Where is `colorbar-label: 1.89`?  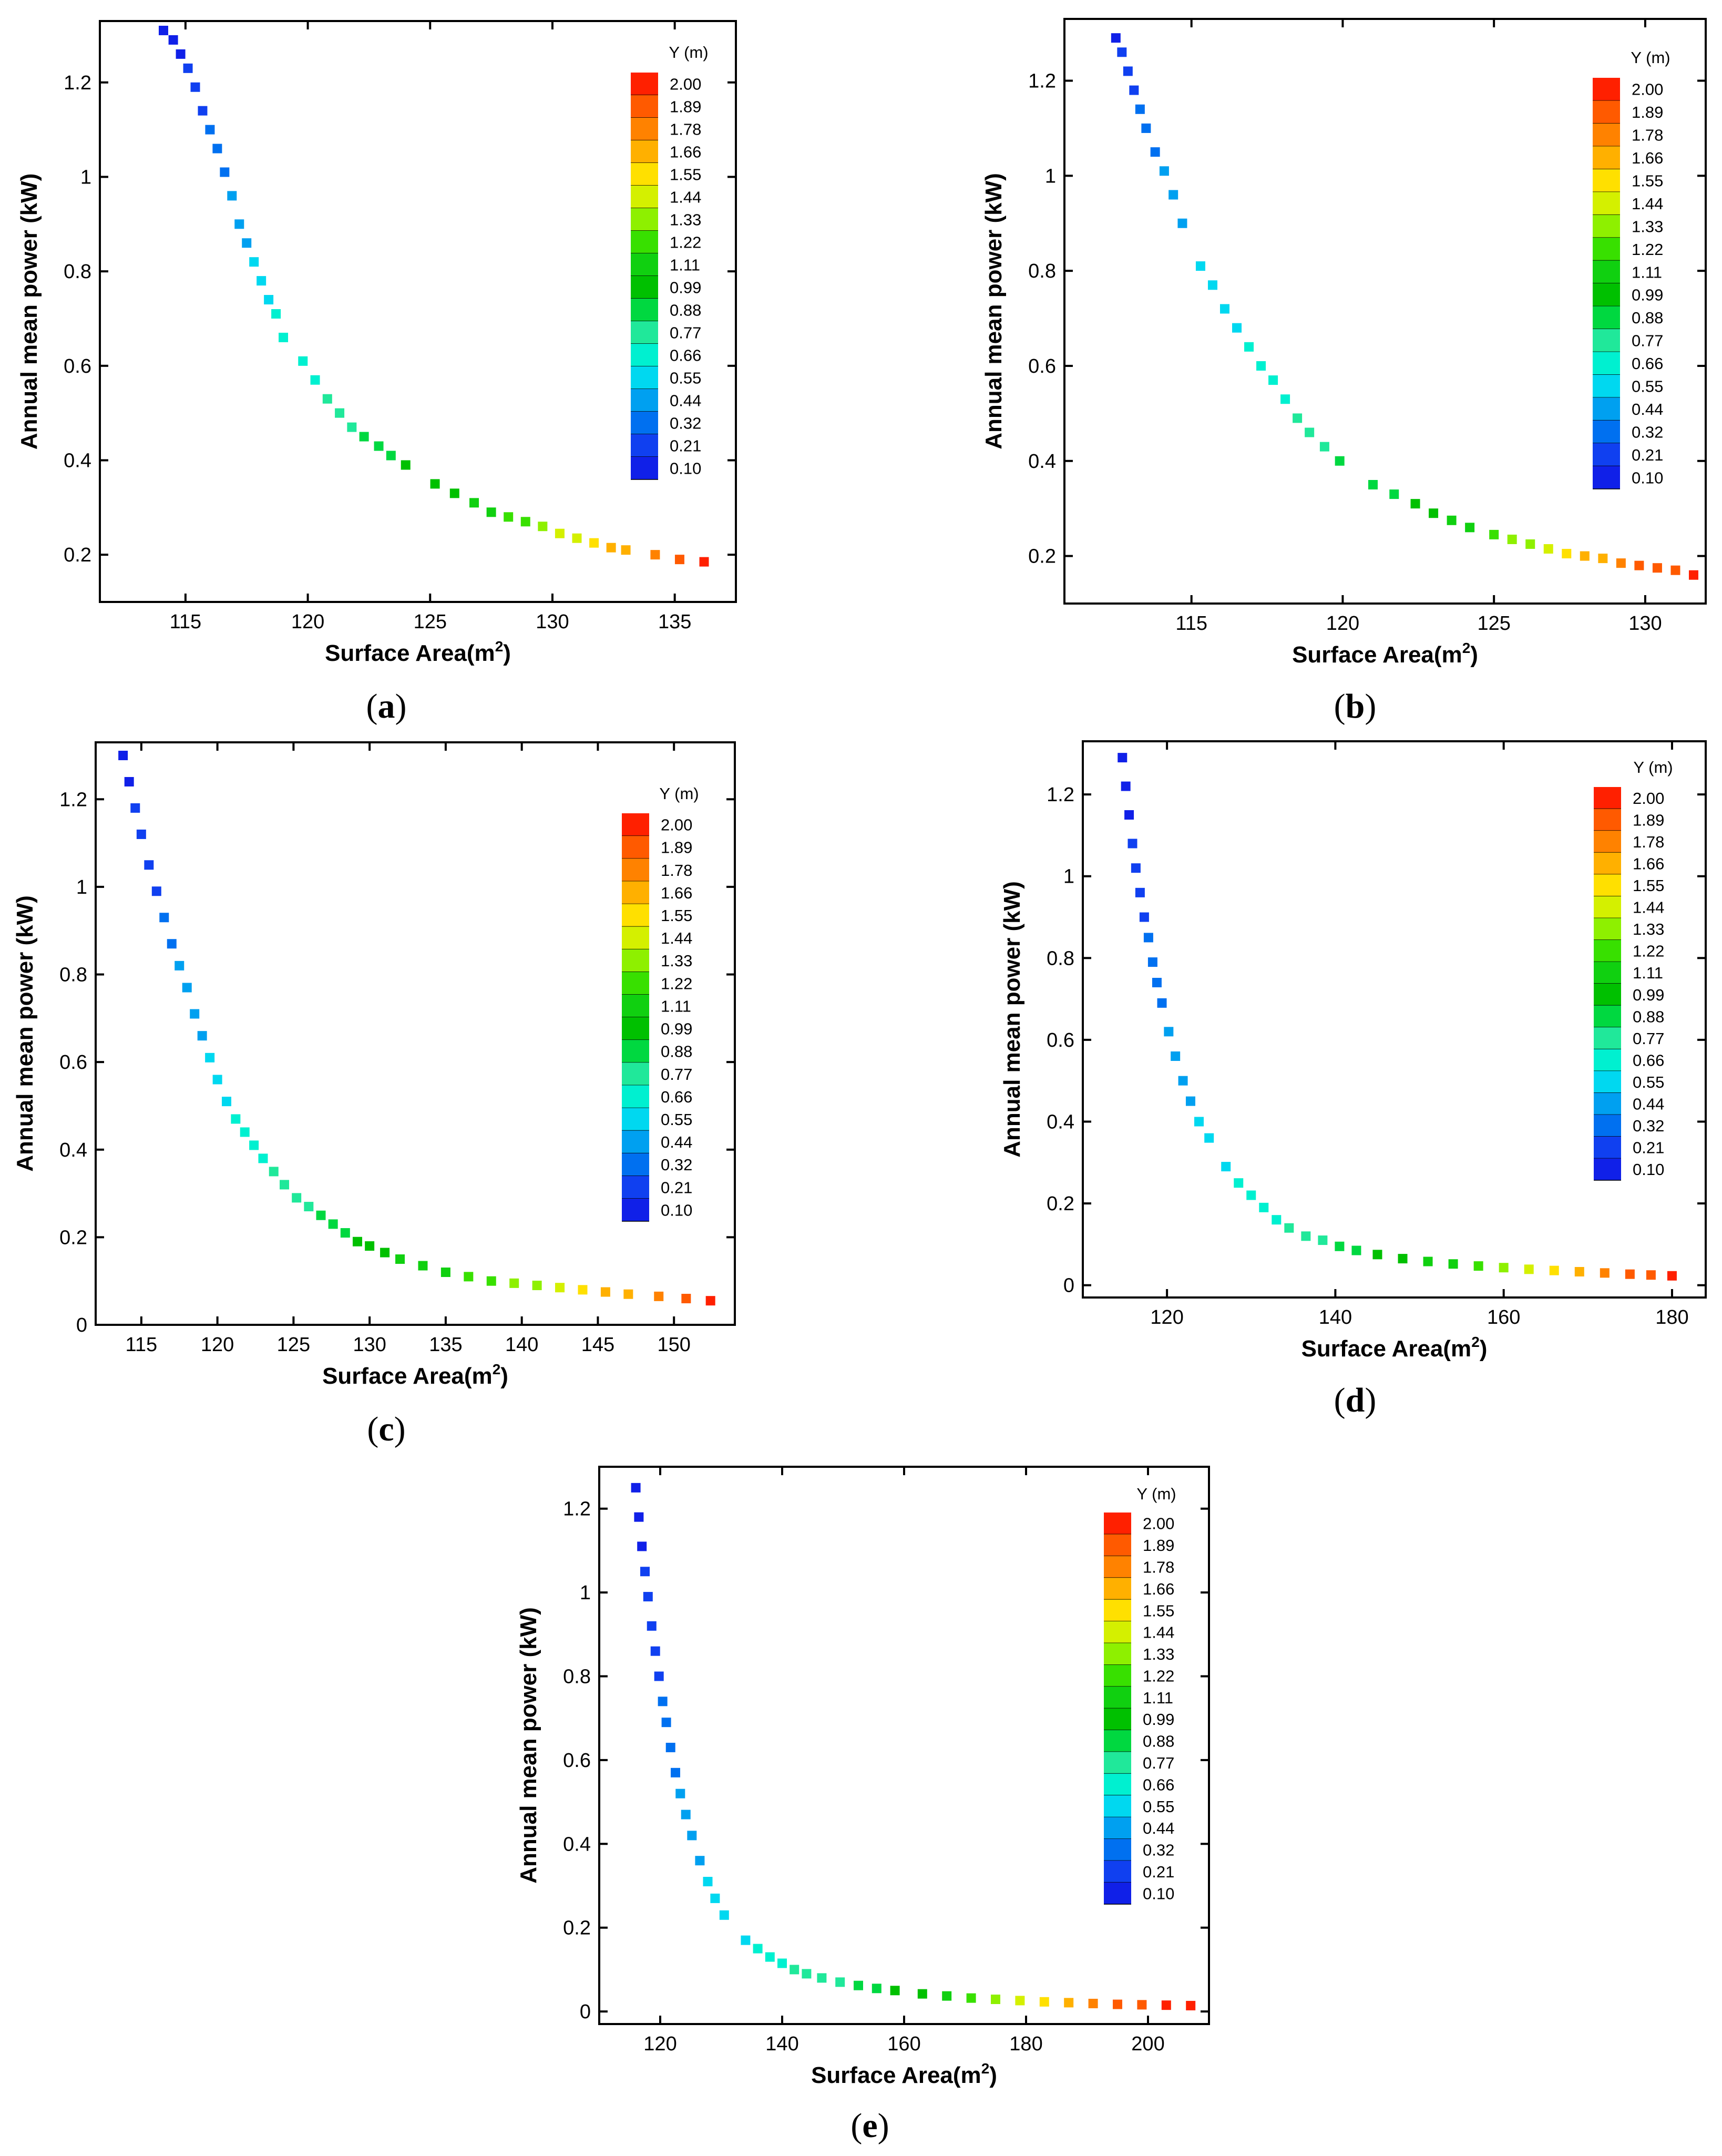 colorbar-label: 1.89 is located at coordinates (1158, 1546).